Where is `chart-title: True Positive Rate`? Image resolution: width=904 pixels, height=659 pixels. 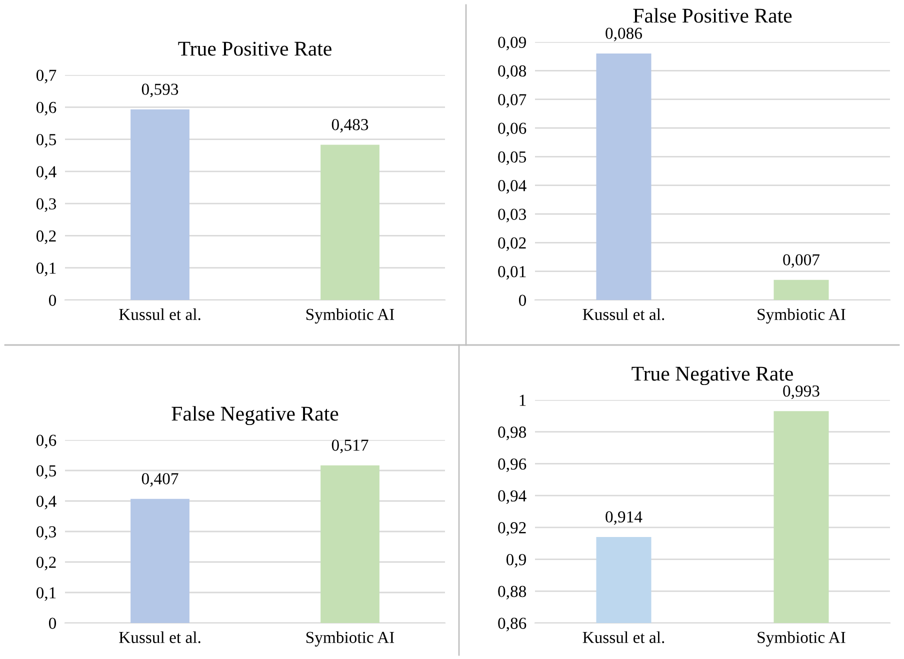 chart-title: True Positive Rate is located at coordinates (255, 49).